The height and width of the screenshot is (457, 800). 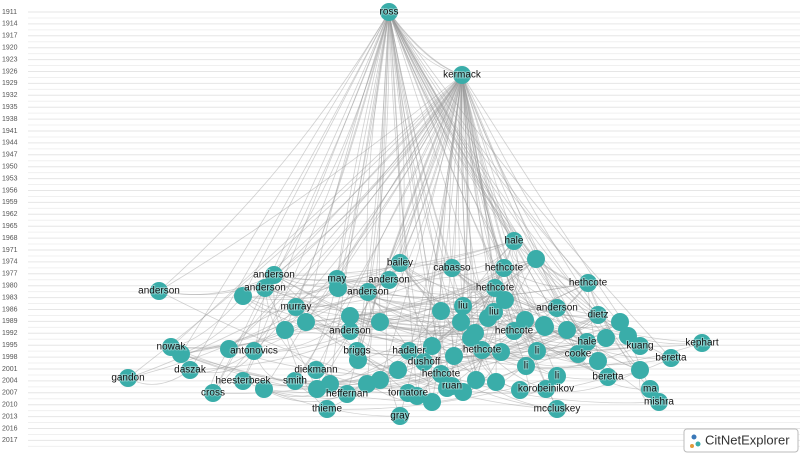 I want to click on node-label: thieme, so click(x=327, y=409).